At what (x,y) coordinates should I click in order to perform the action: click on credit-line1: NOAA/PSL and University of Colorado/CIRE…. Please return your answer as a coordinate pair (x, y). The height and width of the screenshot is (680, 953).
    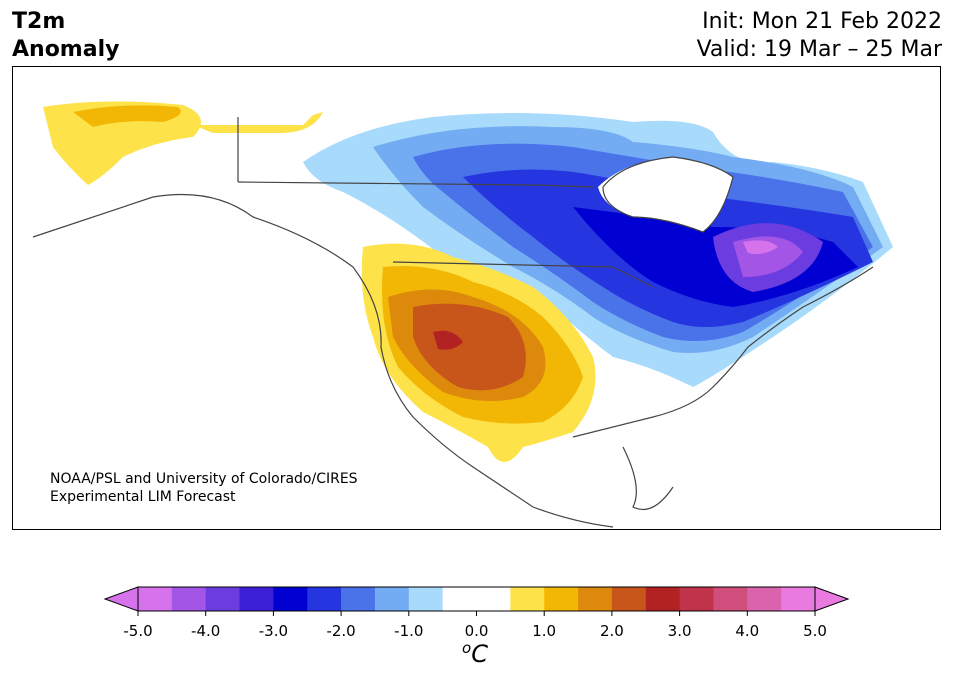
    Looking at the image, I should click on (204, 479).